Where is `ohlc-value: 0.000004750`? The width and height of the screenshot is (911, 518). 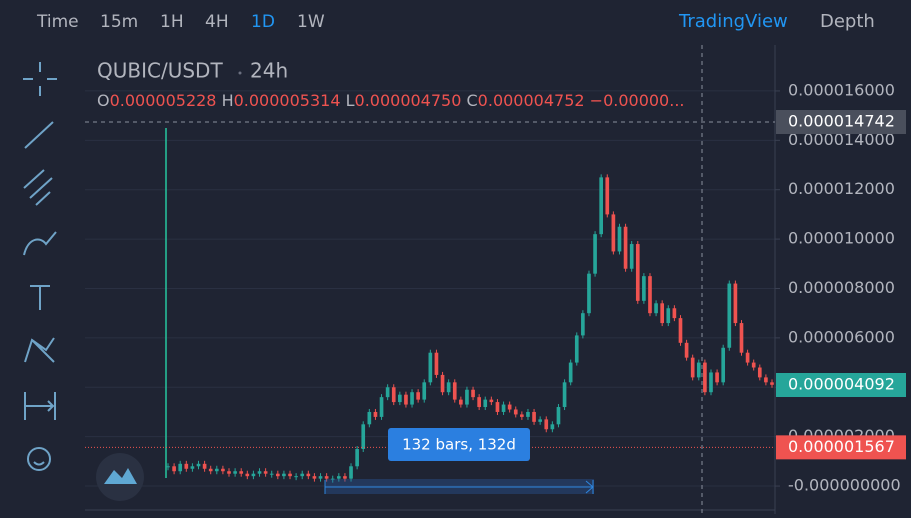
ohlc-value: 0.000004750 is located at coordinates (408, 100).